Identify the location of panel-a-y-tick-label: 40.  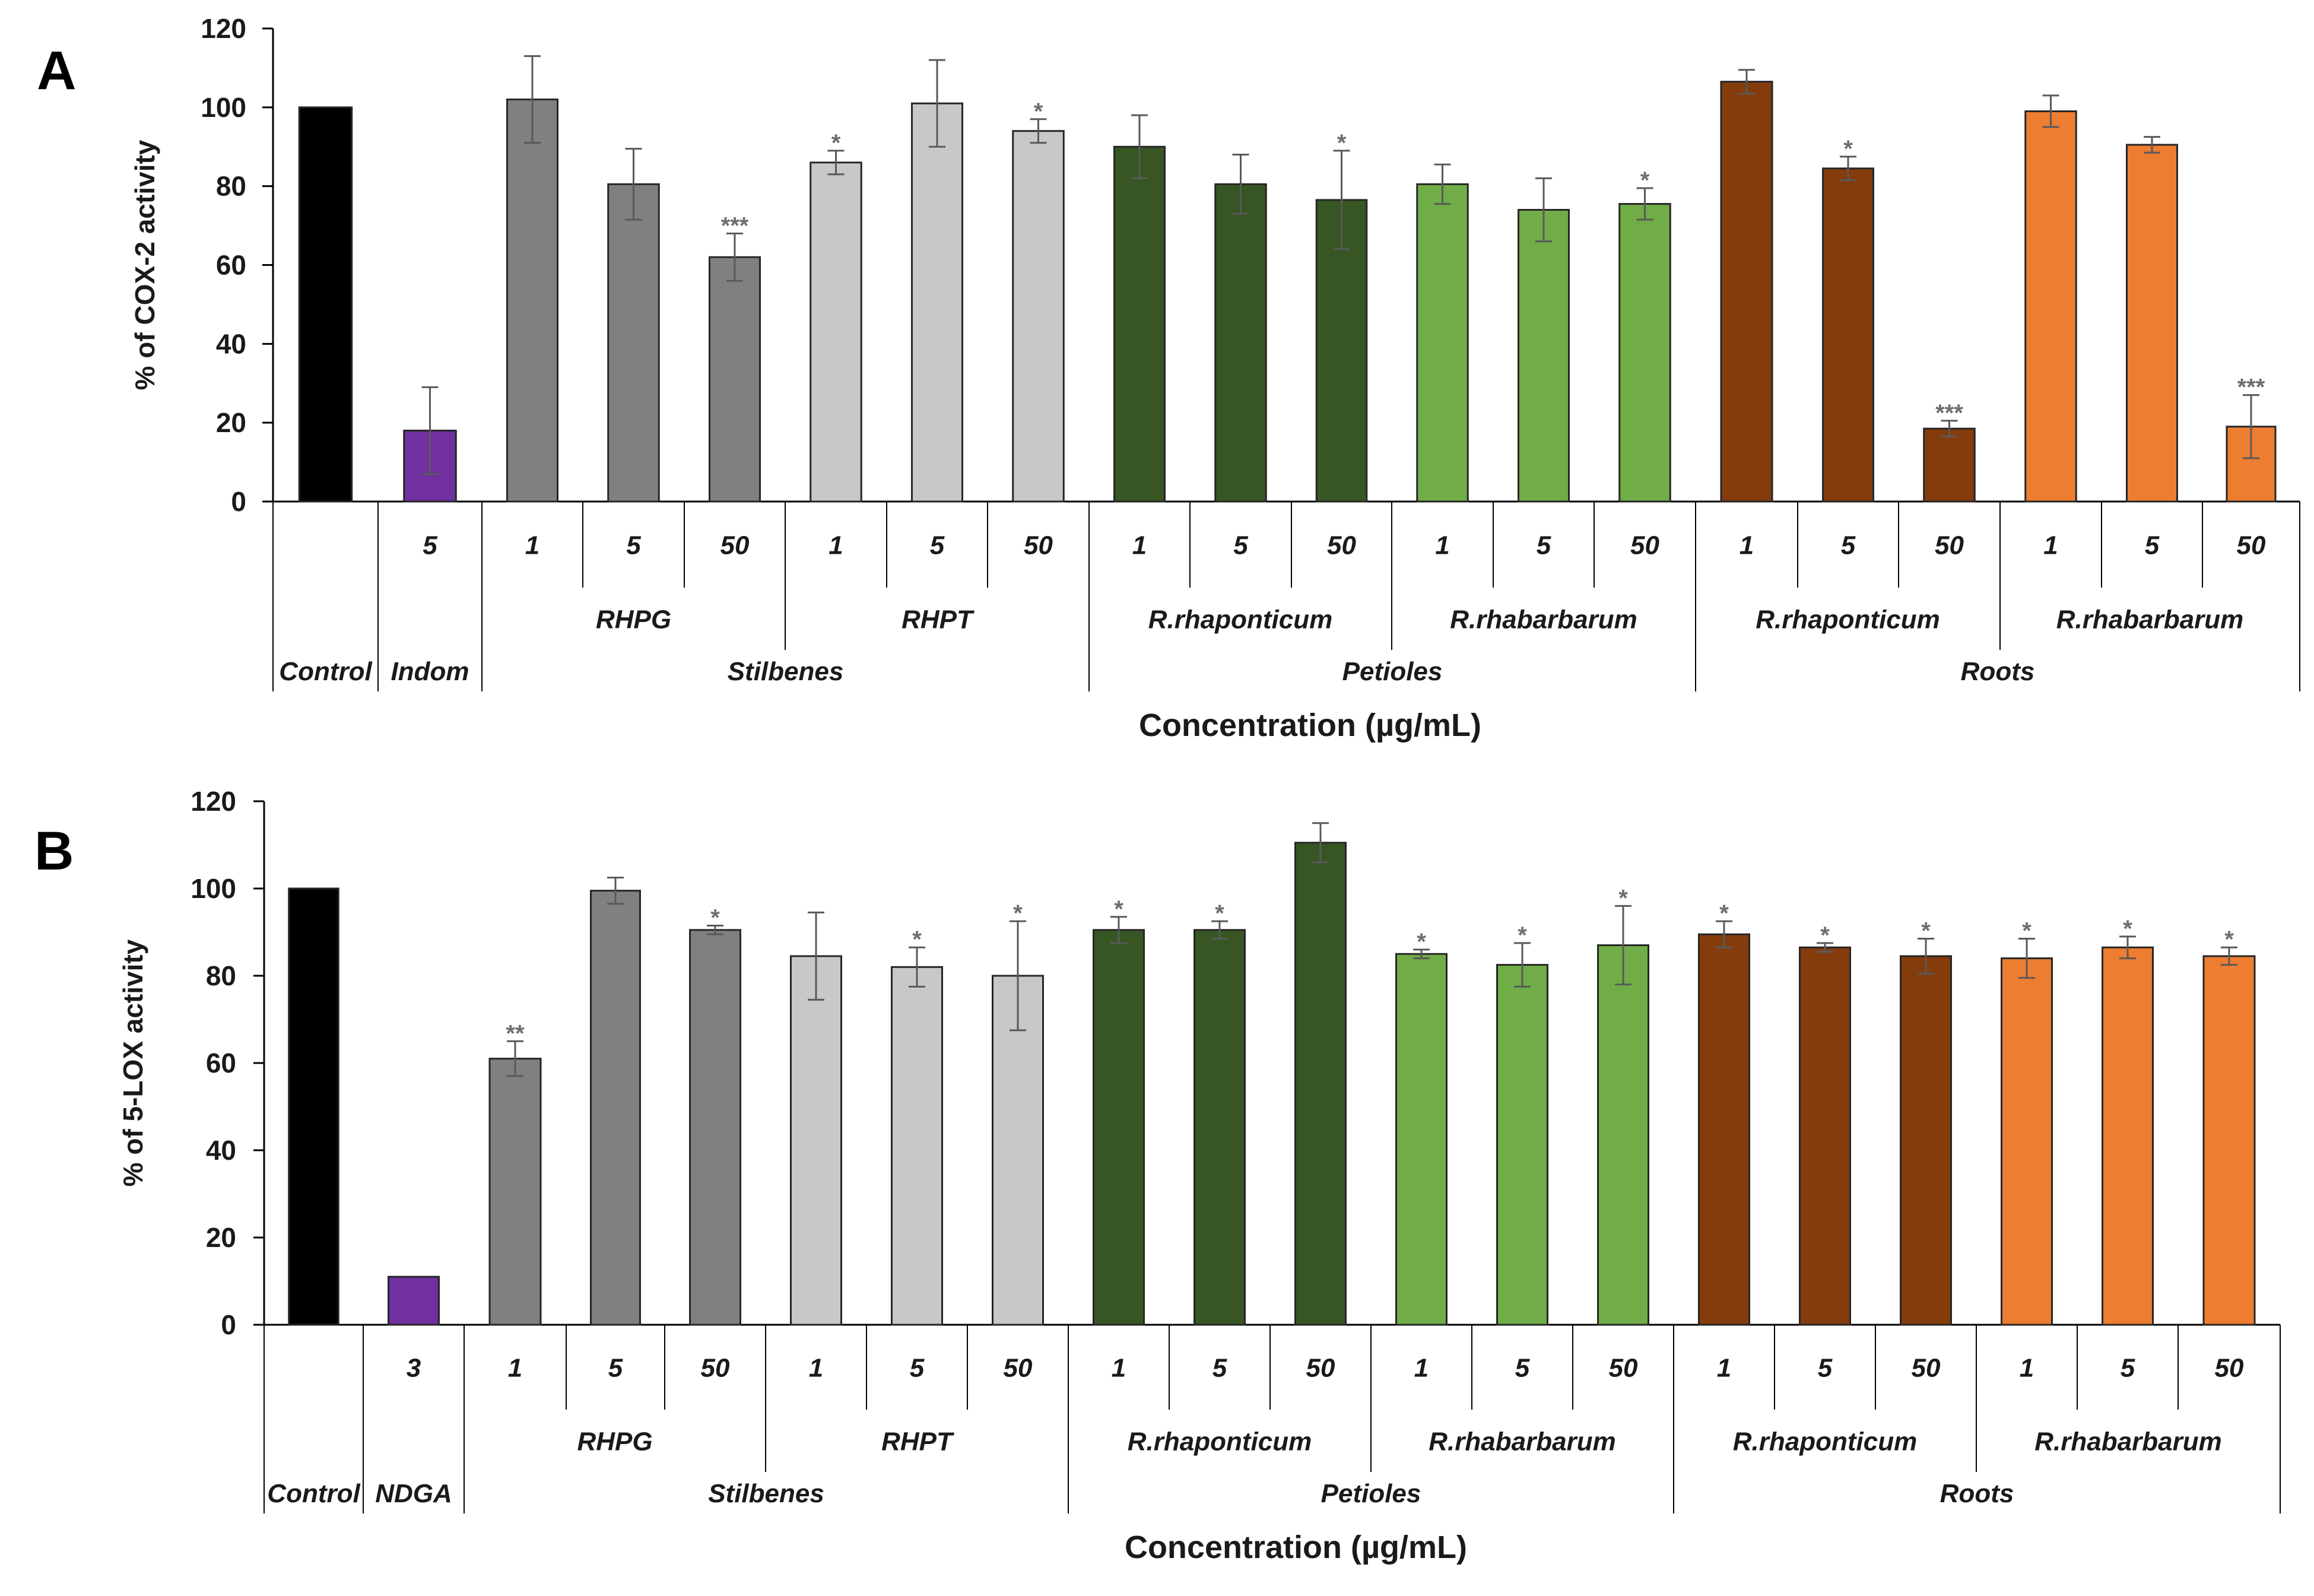
(231, 343).